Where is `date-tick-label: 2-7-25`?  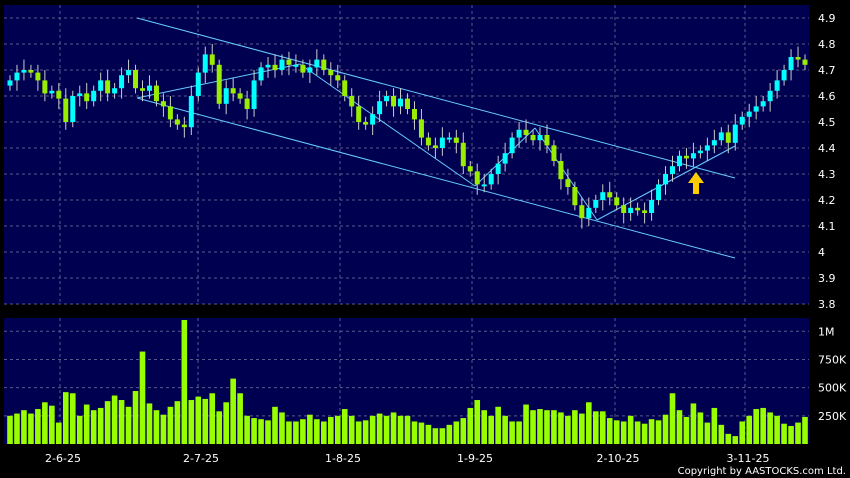
date-tick-label: 2-7-25 is located at coordinates (201, 458).